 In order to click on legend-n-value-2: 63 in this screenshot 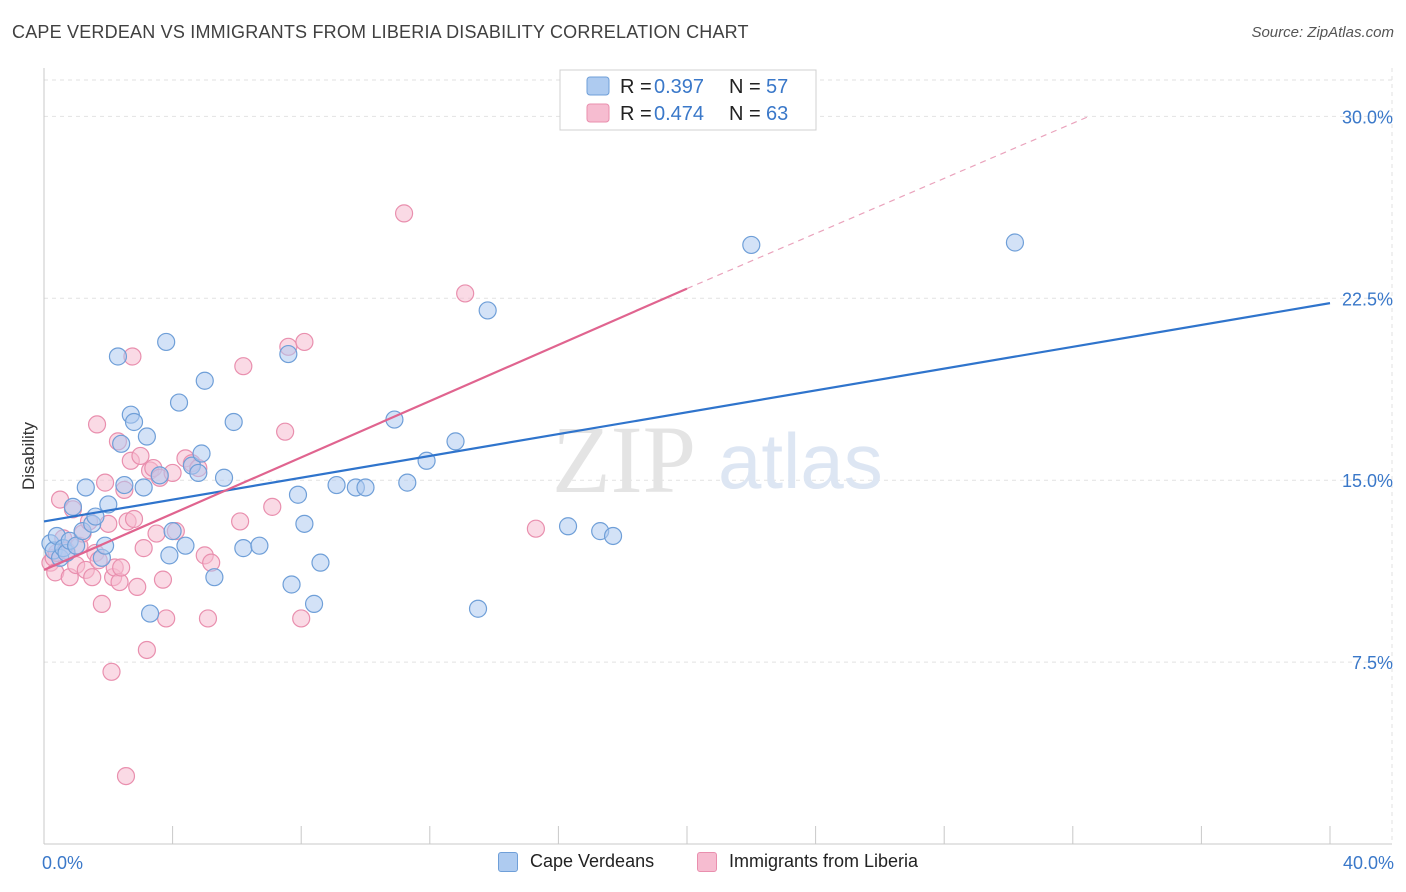, I will do `click(777, 114)`.